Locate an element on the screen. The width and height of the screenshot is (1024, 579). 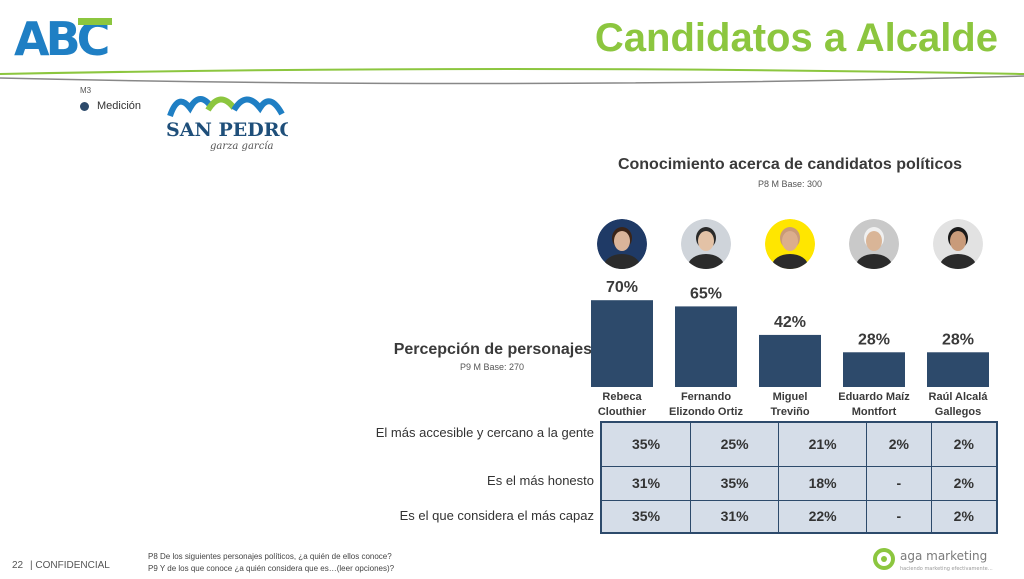
page-number: 22 is located at coordinates (18, 565).